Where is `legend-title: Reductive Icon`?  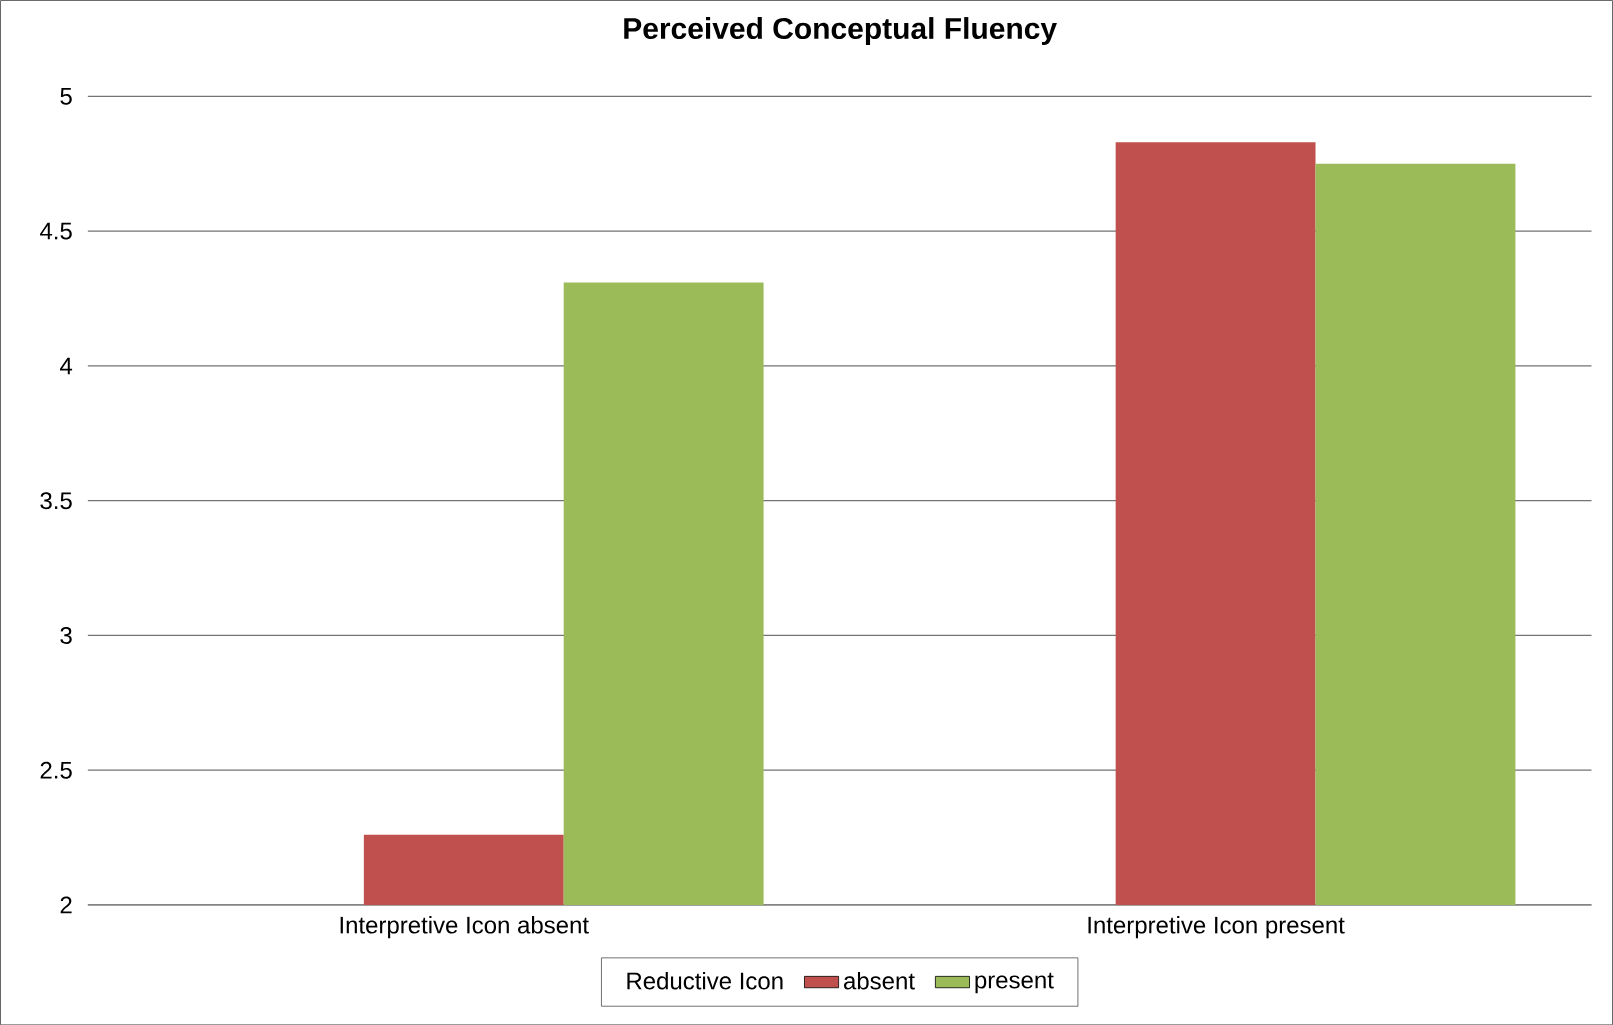 legend-title: Reductive Icon is located at coordinates (705, 980).